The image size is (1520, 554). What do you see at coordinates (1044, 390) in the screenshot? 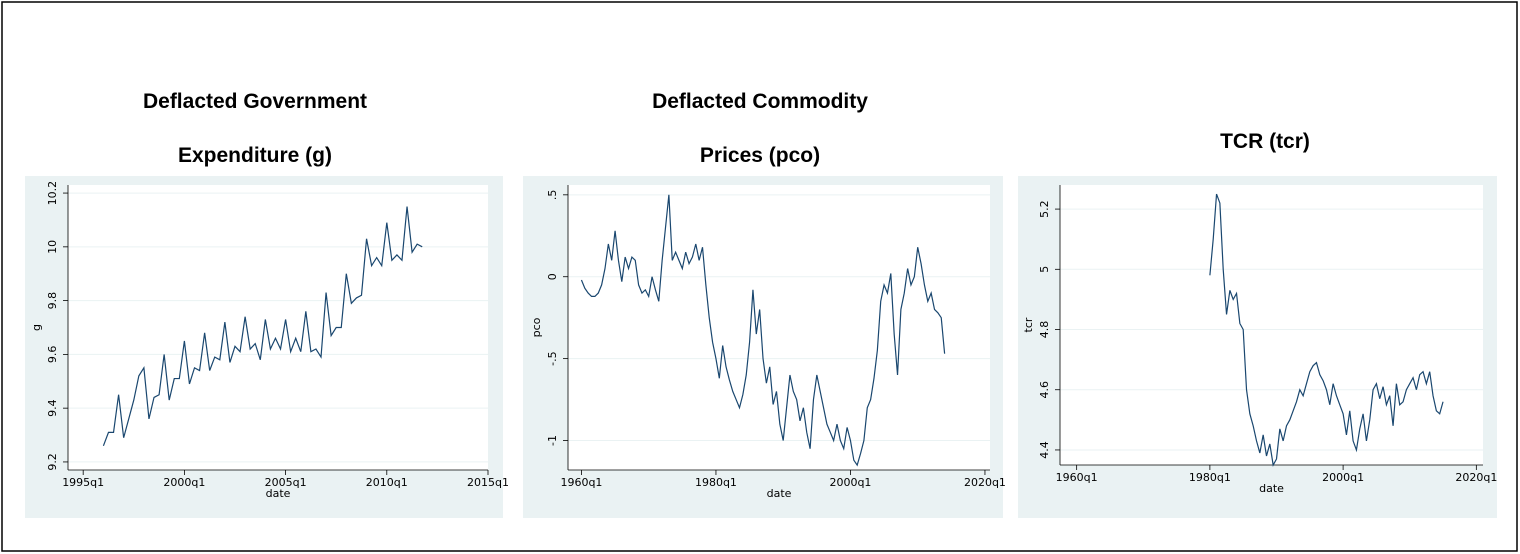
I see `y-tick-label: 4.6` at bounding box center [1044, 390].